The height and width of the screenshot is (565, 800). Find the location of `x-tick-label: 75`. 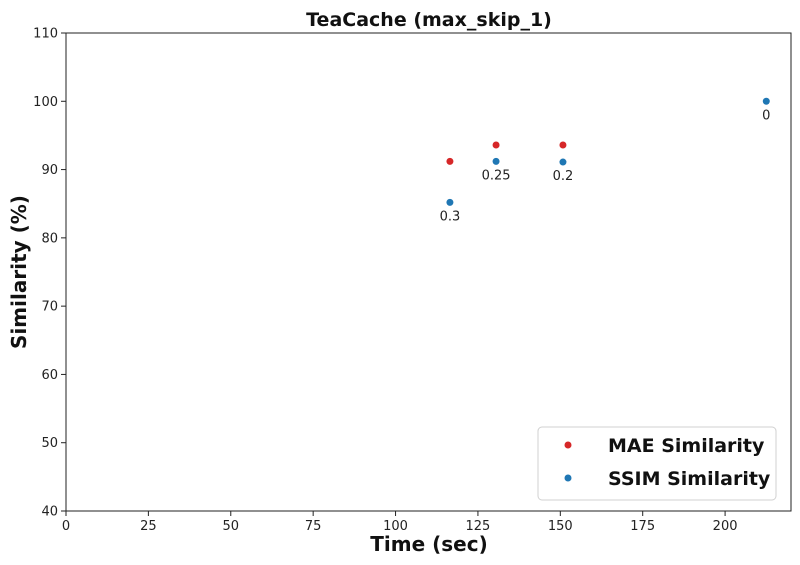

x-tick-label: 75 is located at coordinates (313, 526).